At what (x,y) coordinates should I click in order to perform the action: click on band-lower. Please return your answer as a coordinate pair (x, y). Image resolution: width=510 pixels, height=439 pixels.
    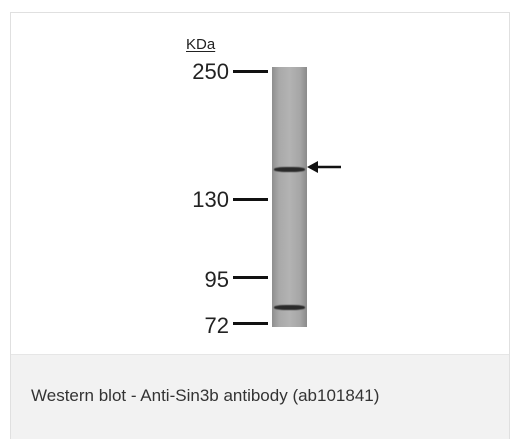
    Looking at the image, I should click on (289, 307).